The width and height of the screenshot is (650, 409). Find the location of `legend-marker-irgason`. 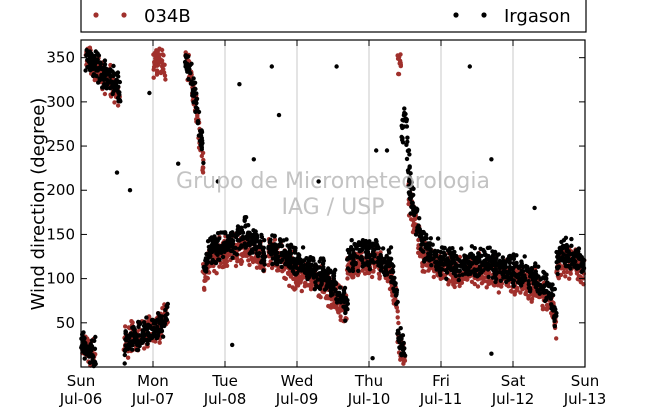

legend-marker-irgason is located at coordinates (484, 15).